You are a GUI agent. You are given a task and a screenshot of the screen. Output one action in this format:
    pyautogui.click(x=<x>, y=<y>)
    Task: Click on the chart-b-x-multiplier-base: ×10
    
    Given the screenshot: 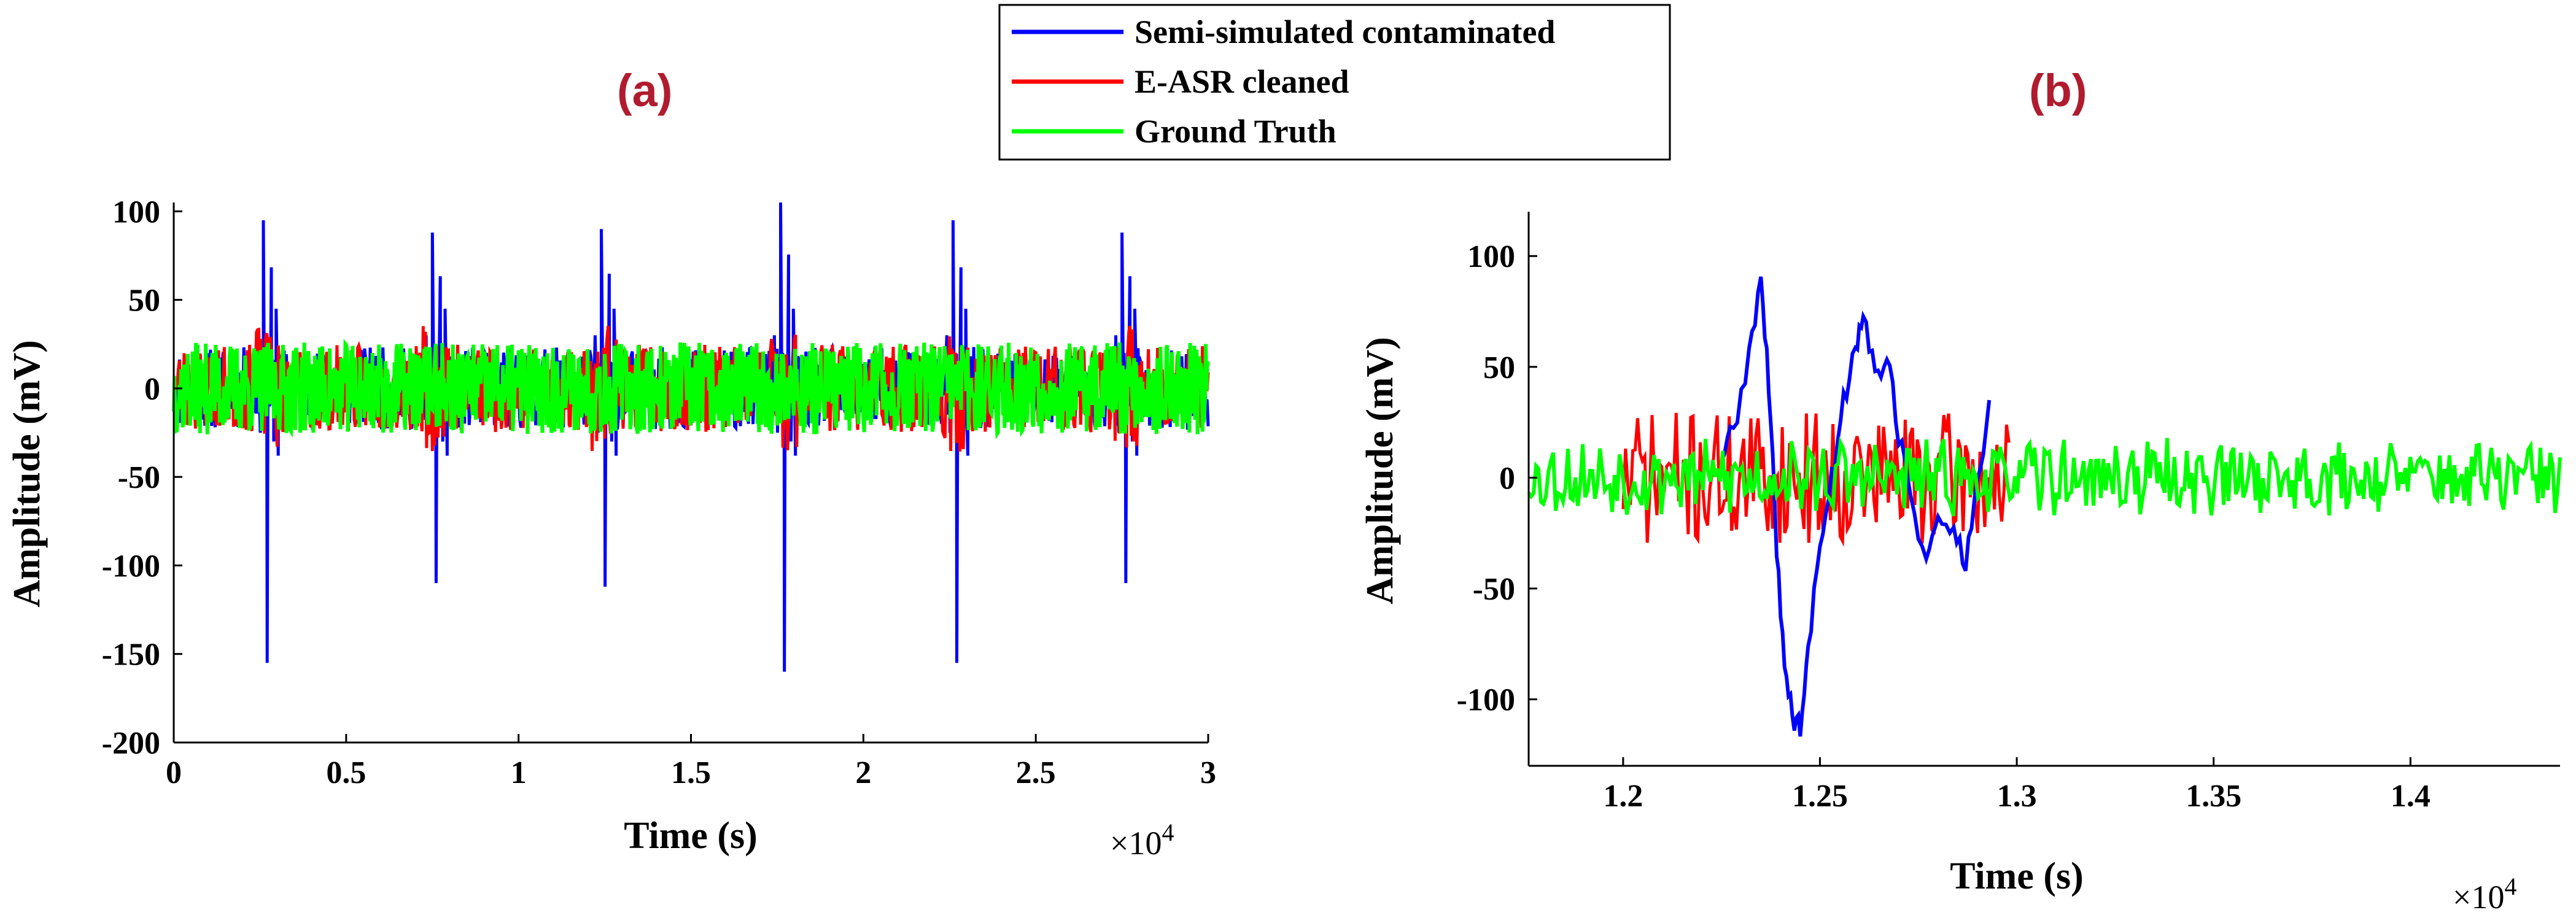 What is the action you would take?
    pyautogui.click(x=2478, y=897)
    